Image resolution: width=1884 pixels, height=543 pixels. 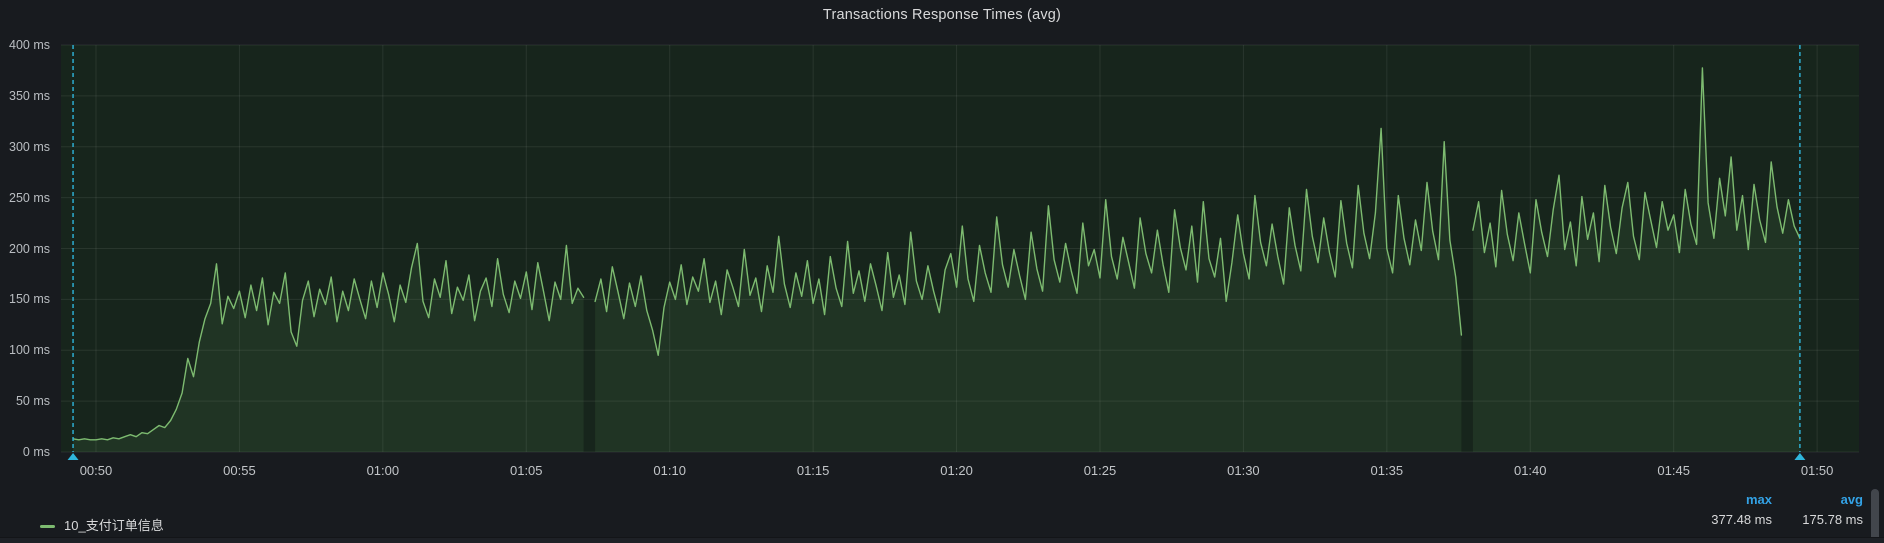 I want to click on x-axis-tick-label: 01:20, so click(x=956, y=470).